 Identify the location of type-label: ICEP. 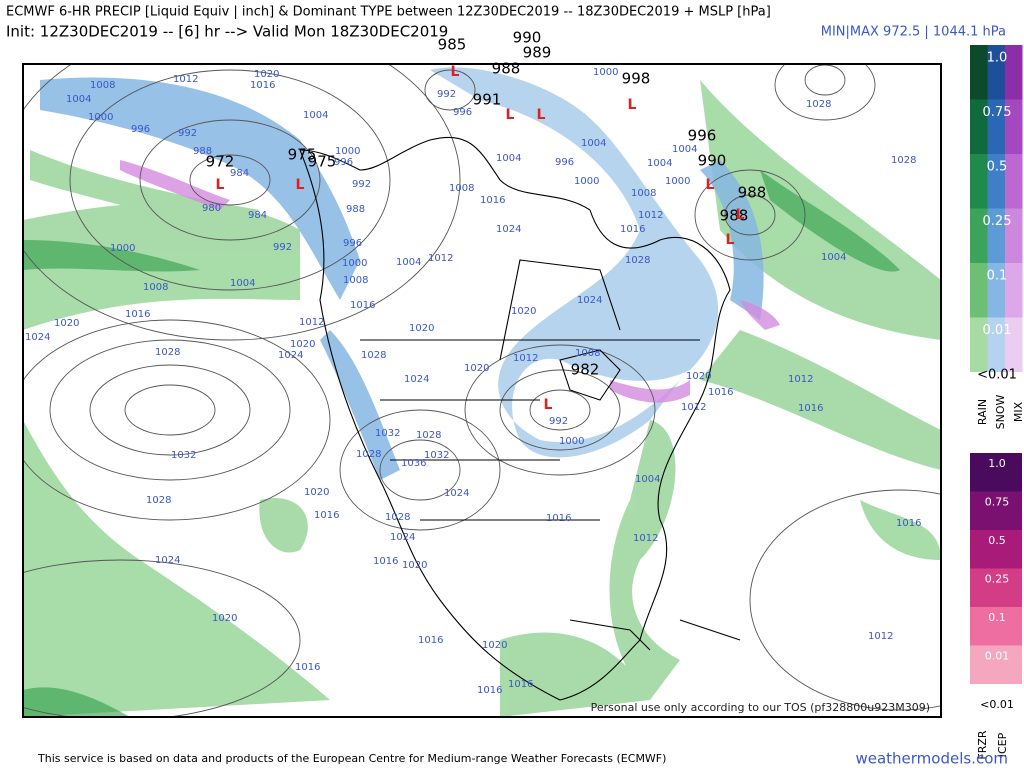
(1002, 744).